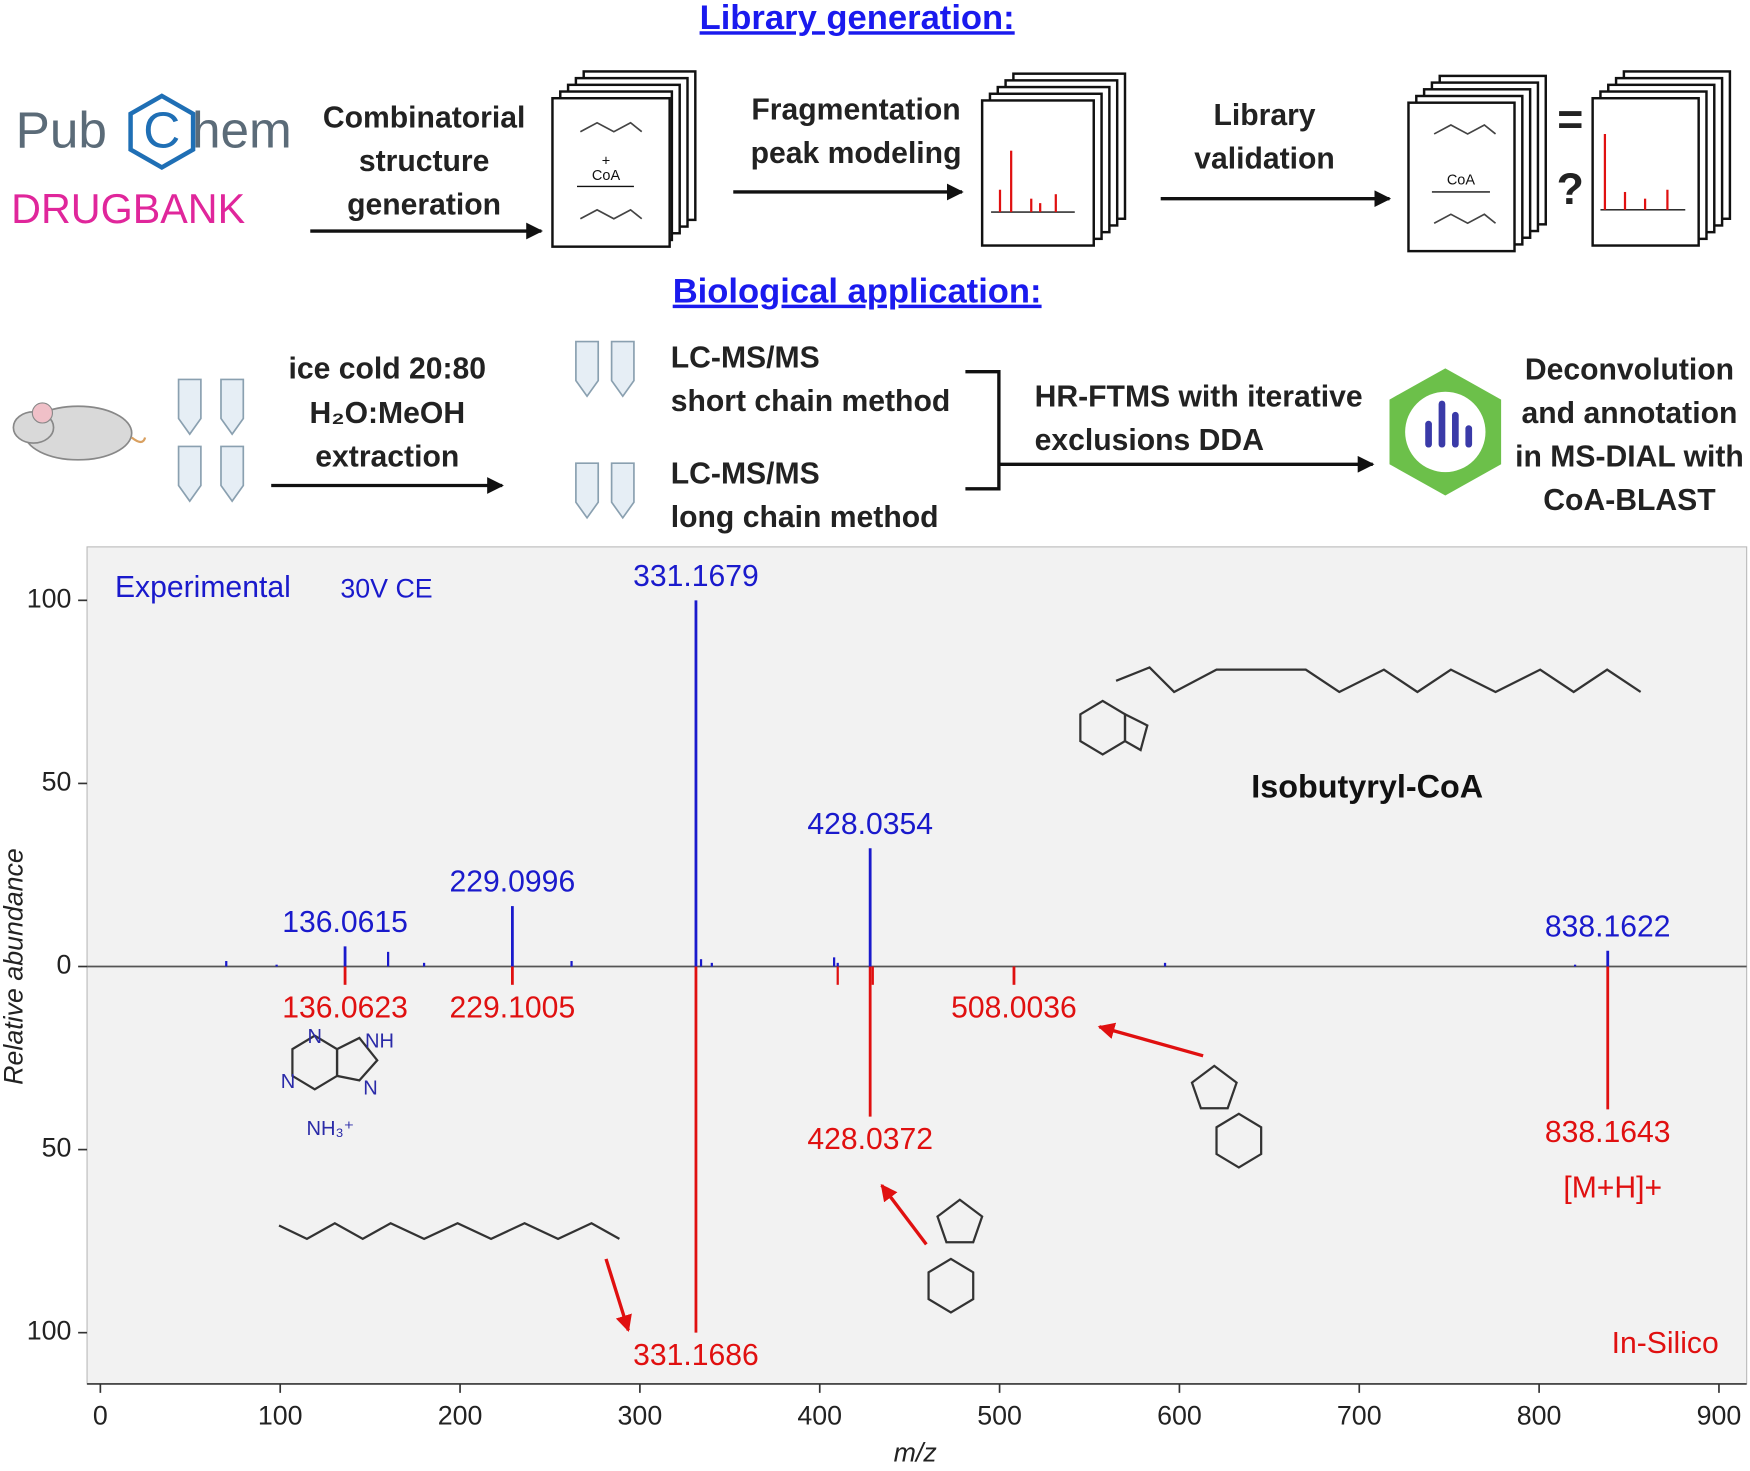 Image resolution: width=1750 pixels, height=1471 pixels. What do you see at coordinates (857, 18) in the screenshot?
I see `section-title: Library generation:` at bounding box center [857, 18].